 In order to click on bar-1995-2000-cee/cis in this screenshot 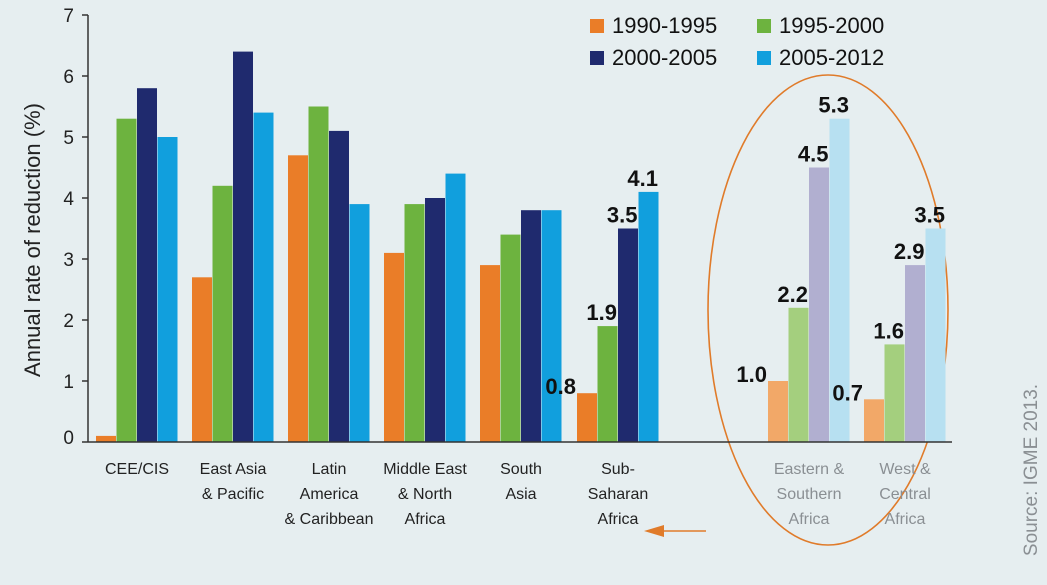, I will do `click(126, 280)`.